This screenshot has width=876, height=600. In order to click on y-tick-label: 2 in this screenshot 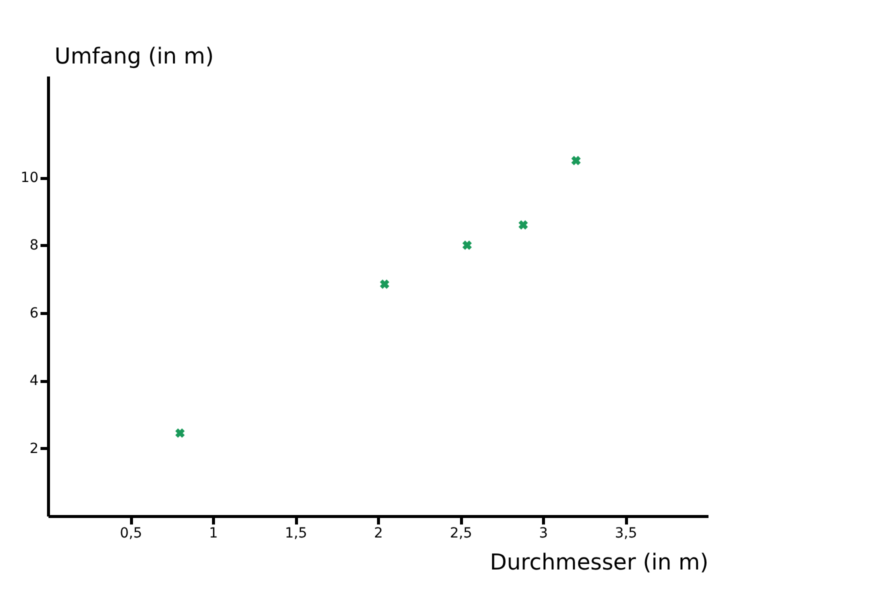, I will do `click(34, 448)`.